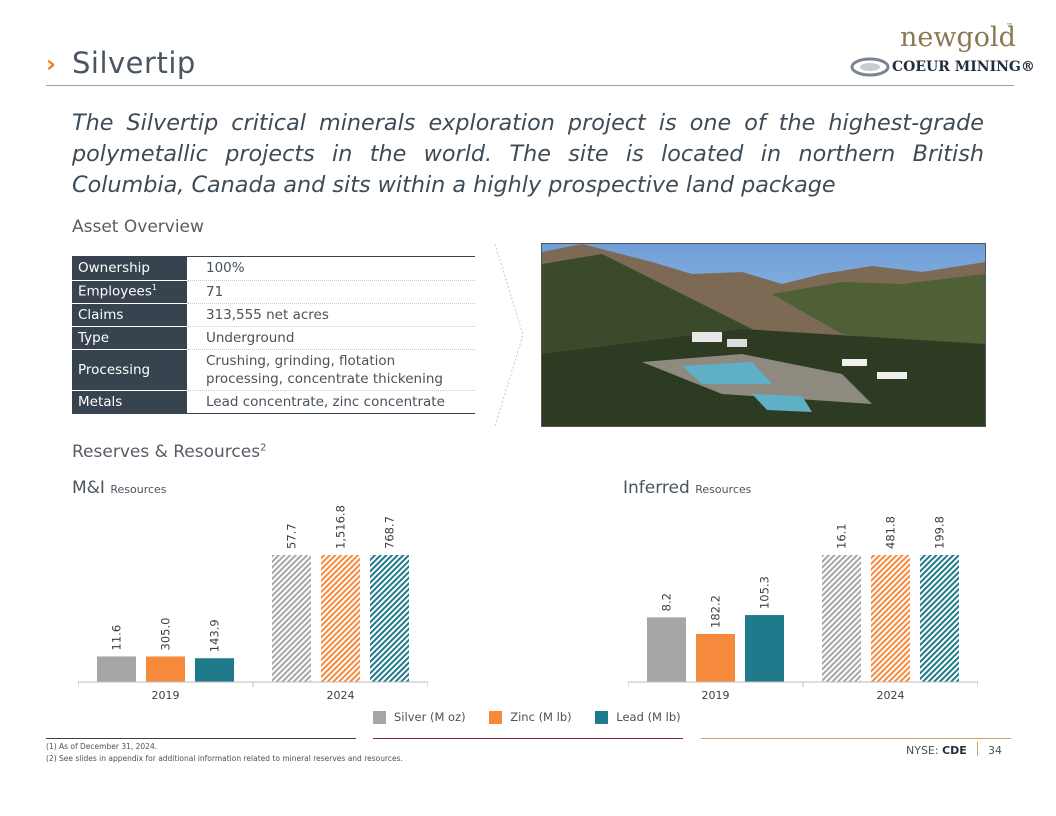  I want to click on page-number: 34, so click(995, 750).